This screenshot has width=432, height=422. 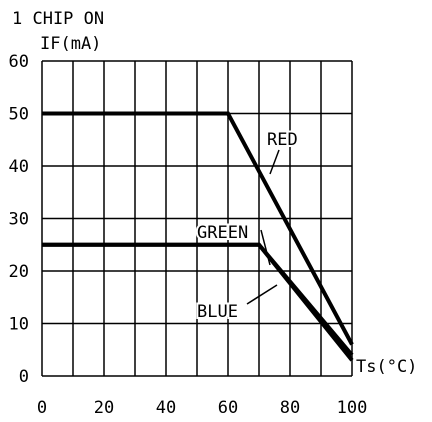 I want to click on series-label-red: RED, so click(x=282, y=140).